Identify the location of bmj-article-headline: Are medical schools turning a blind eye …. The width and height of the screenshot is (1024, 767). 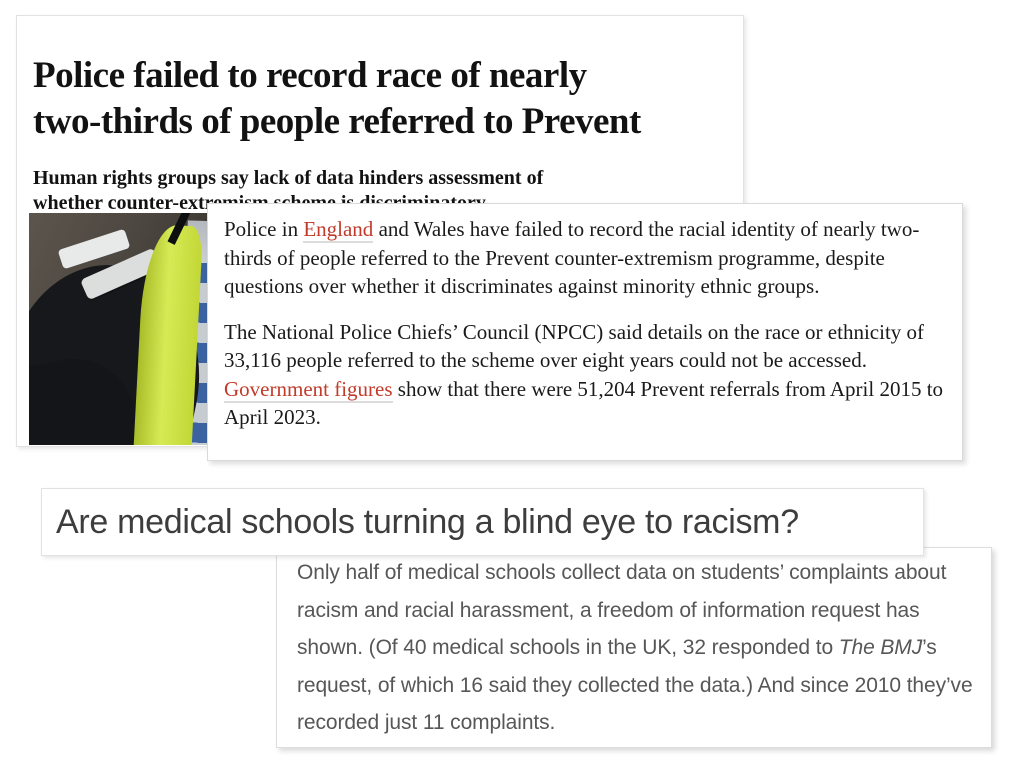
(427, 522).